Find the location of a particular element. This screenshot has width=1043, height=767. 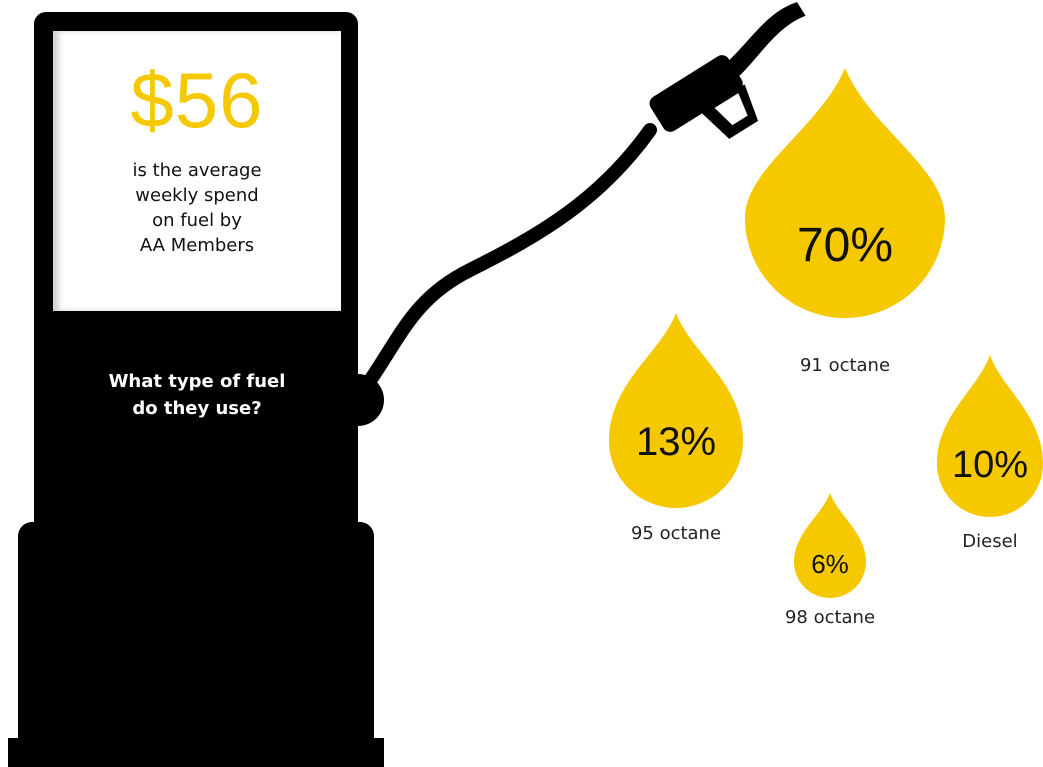

fuel-drop-diesel: 10% is located at coordinates (990, 436).